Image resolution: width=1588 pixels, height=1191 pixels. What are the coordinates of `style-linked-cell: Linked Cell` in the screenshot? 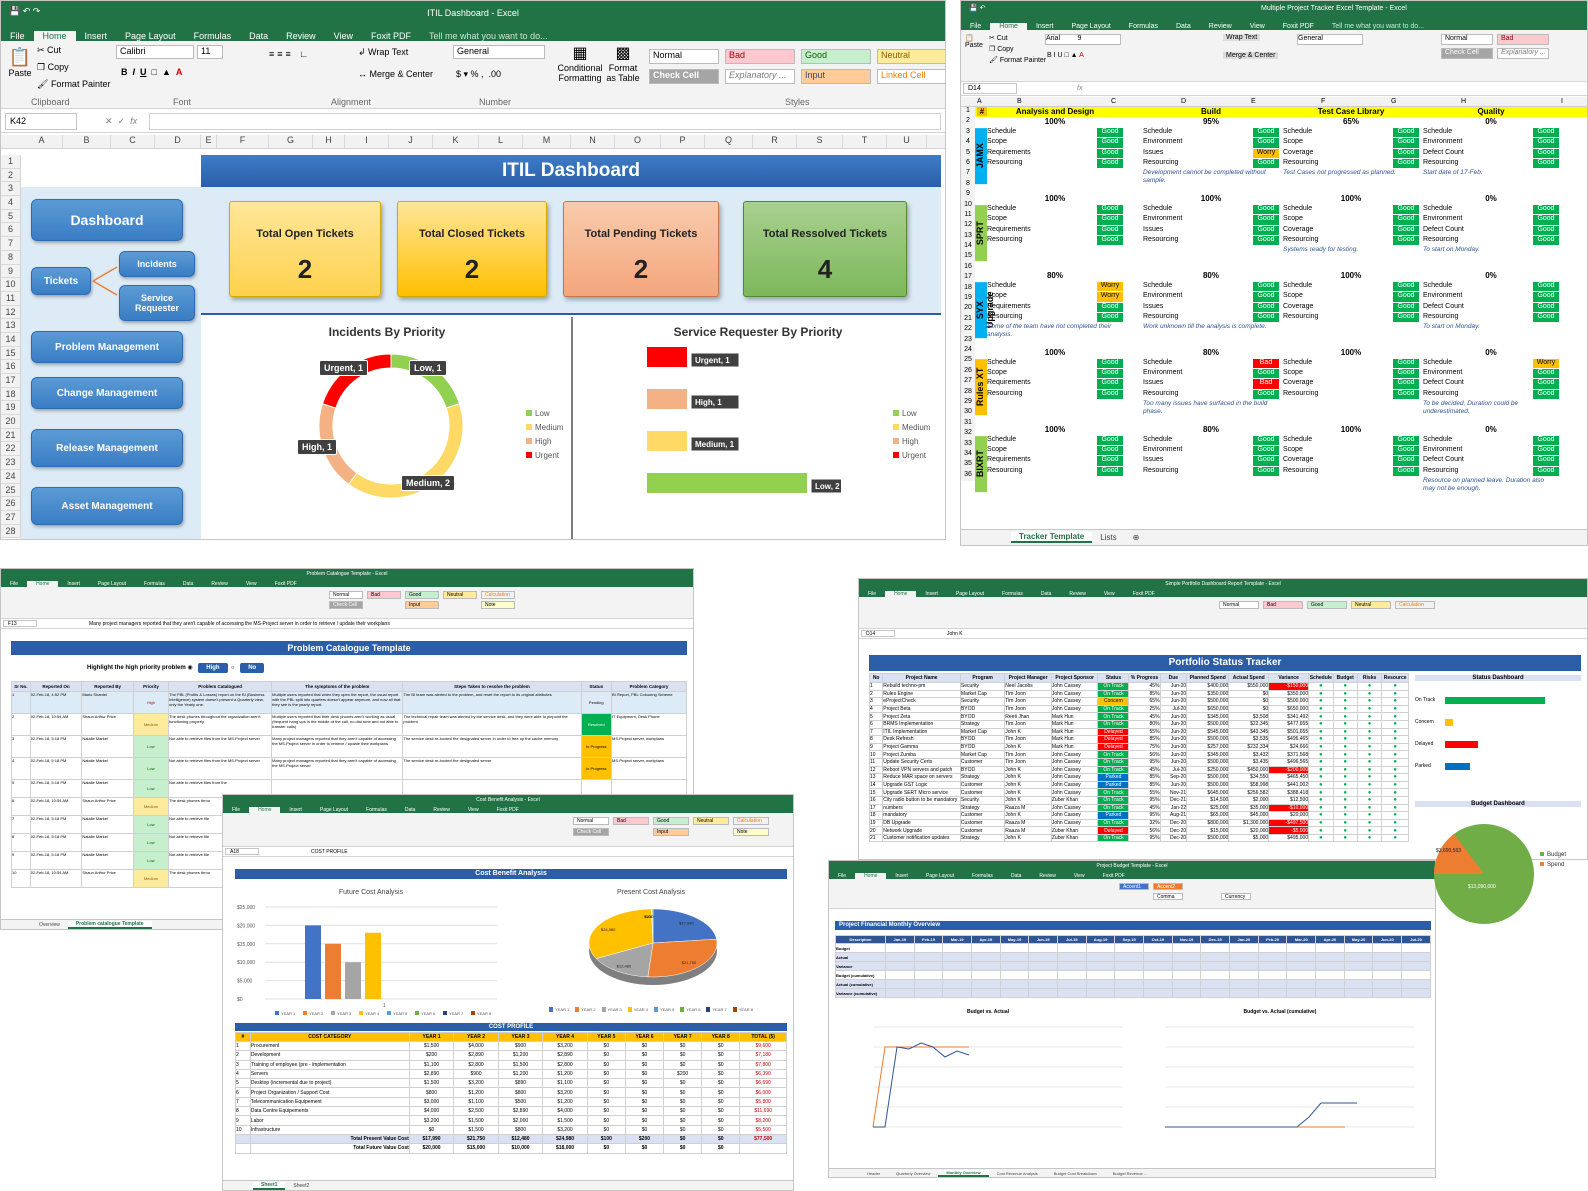 It's located at (911, 76).